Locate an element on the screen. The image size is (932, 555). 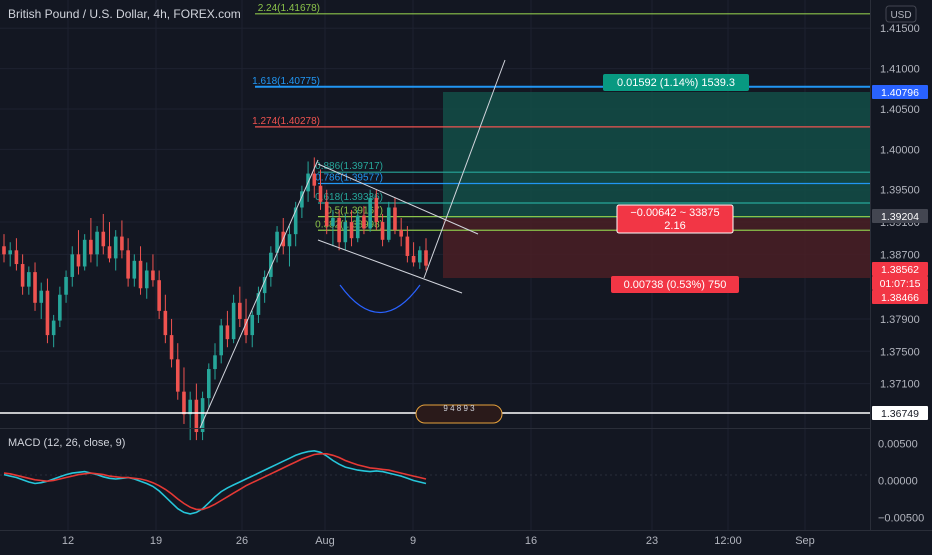
price-badge-0: 1.40796 is located at coordinates (900, 92).